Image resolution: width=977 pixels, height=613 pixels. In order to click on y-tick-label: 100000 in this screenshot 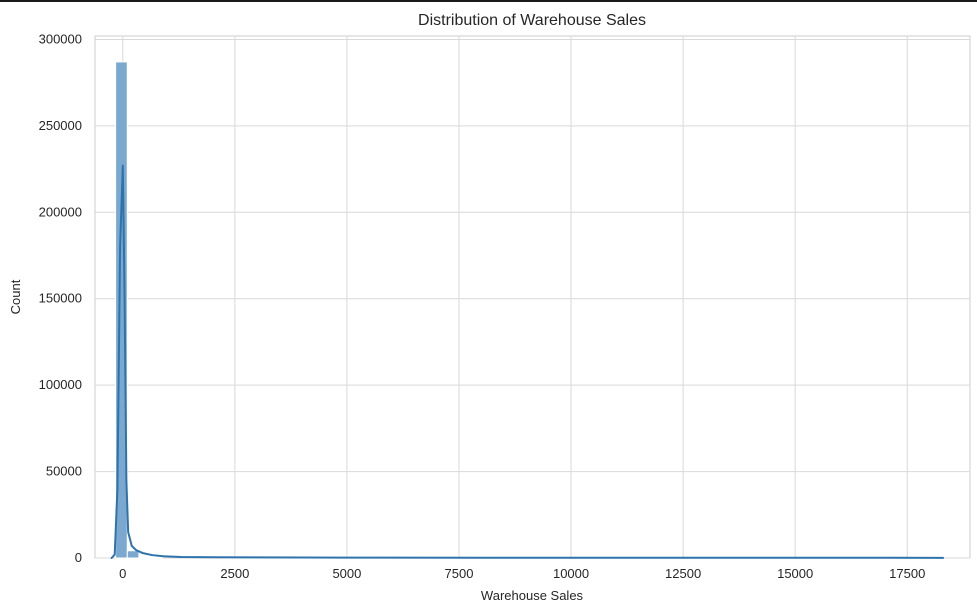, I will do `click(60, 384)`.